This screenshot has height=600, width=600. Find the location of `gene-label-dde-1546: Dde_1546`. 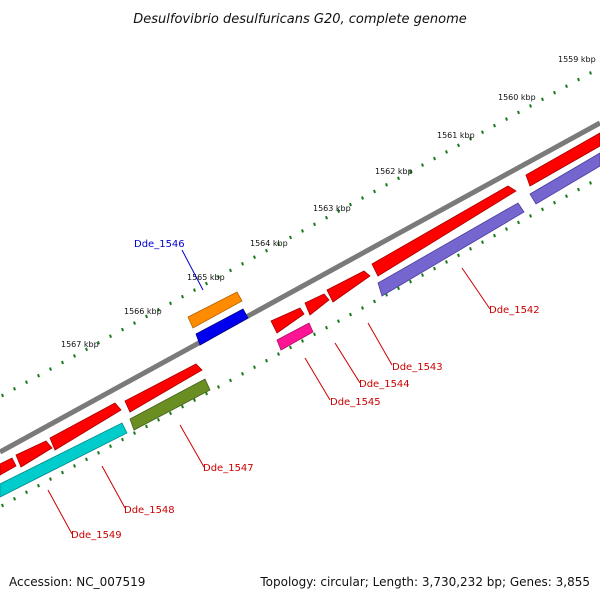

gene-label-dde-1546: Dde_1546 is located at coordinates (159, 244).